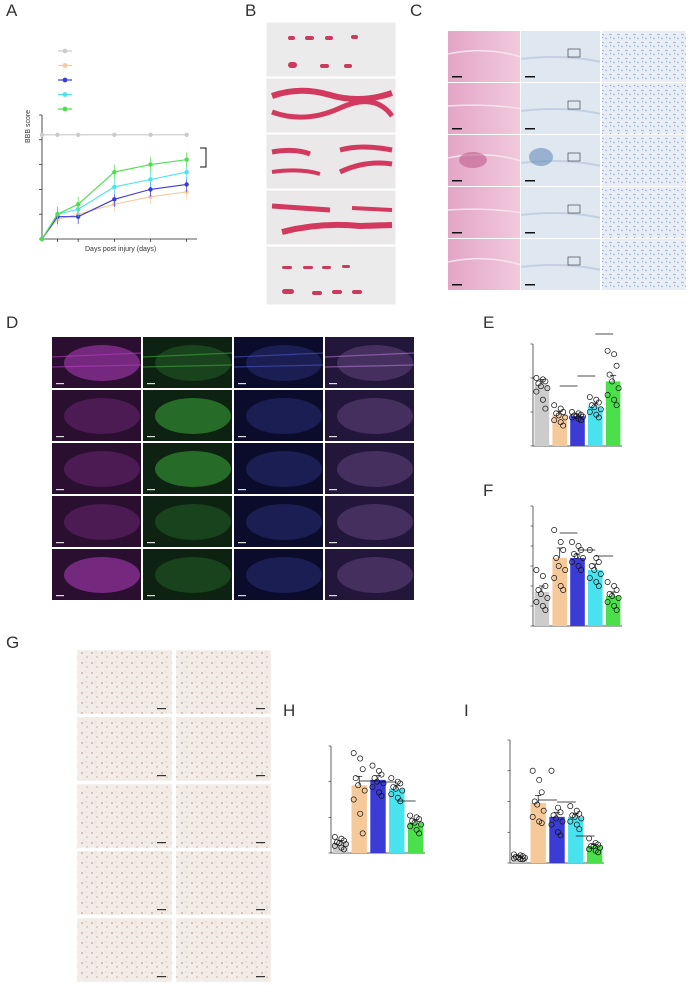 The height and width of the screenshot is (992, 688). Describe the element at coordinates (576, 566) in the screenshot. I see `gfap-bar-chart` at that location.